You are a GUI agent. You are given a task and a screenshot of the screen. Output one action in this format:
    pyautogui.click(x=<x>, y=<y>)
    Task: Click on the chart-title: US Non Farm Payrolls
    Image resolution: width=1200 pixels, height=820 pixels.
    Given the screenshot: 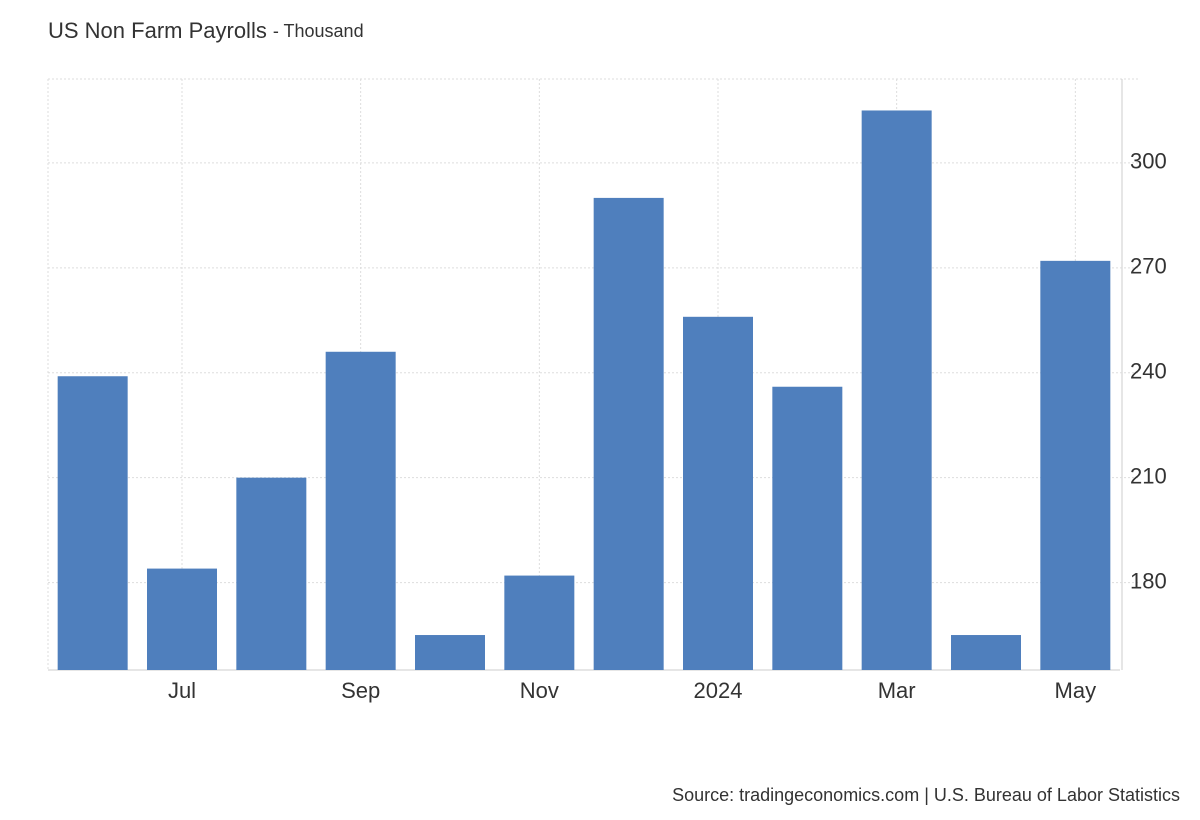 What is the action you would take?
    pyautogui.click(x=157, y=30)
    